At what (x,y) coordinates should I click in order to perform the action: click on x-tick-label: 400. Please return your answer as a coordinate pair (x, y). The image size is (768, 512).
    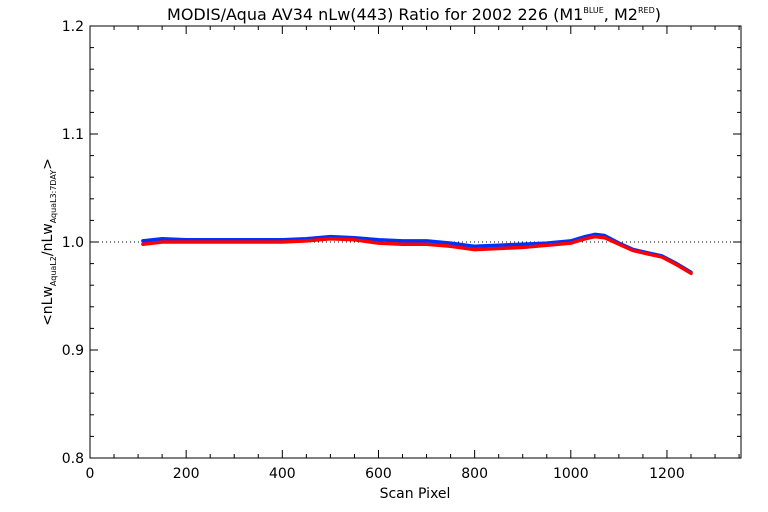
    Looking at the image, I should click on (282, 474).